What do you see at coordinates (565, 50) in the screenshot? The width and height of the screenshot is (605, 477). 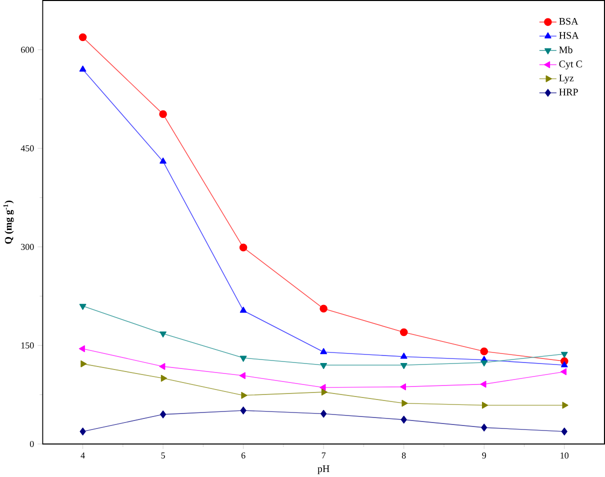 I see `legend-label: Mb` at bounding box center [565, 50].